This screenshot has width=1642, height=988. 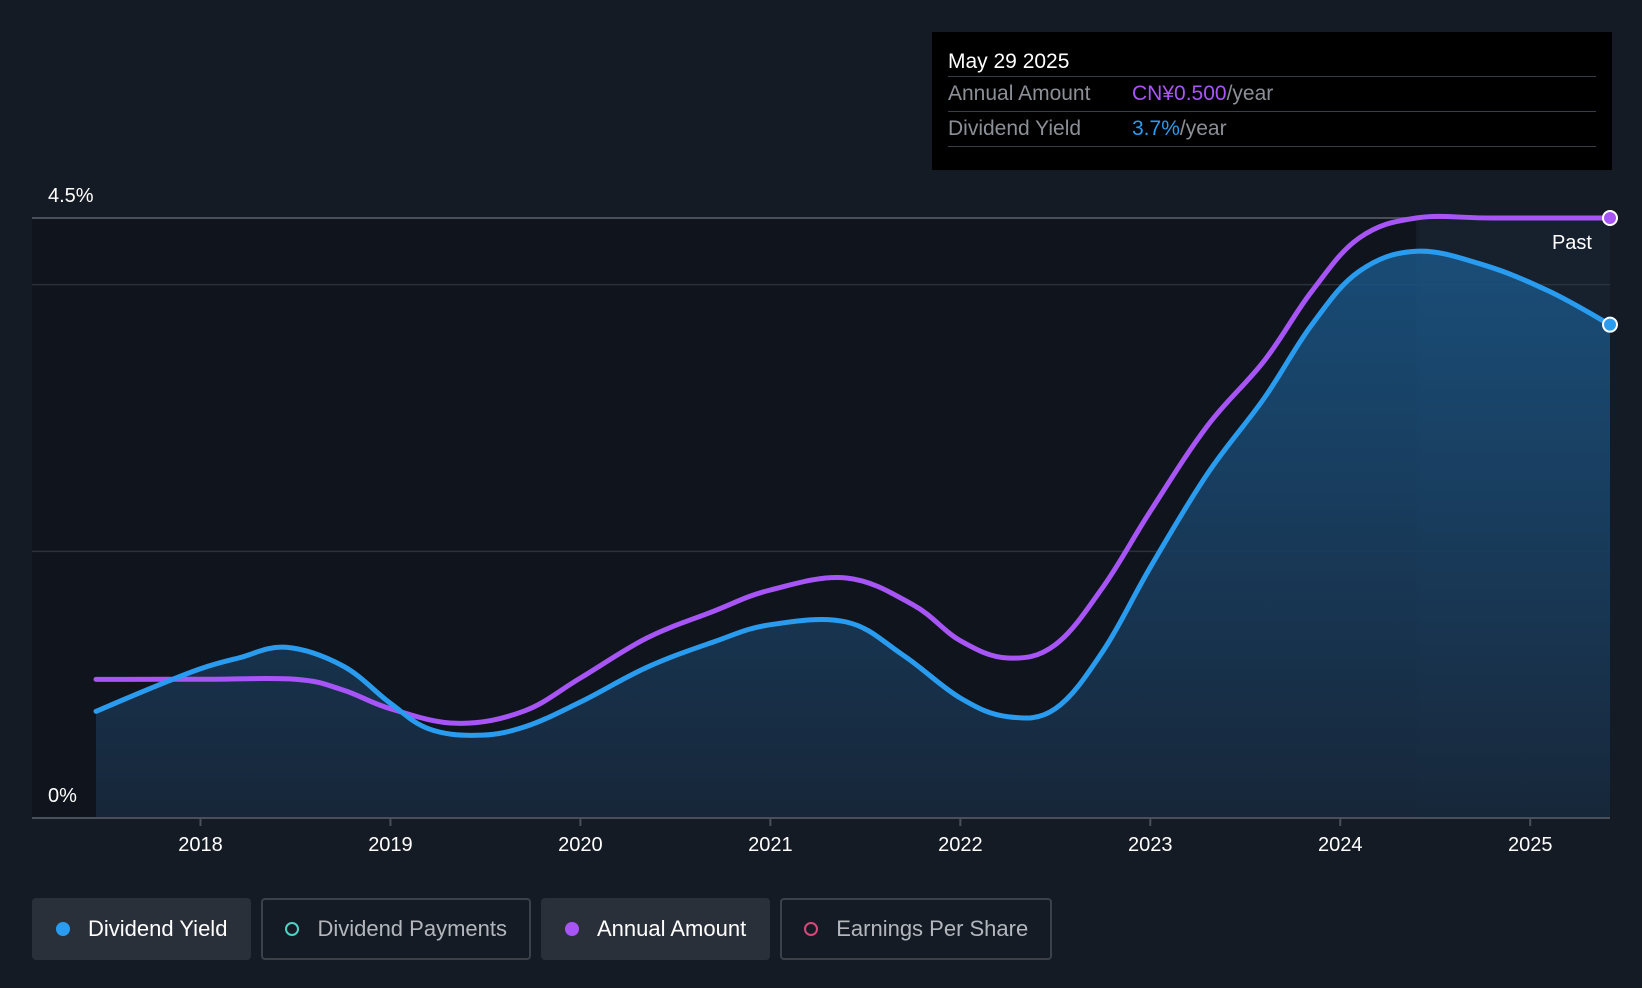 I want to click on dividend-yield-endpoint, so click(x=1610, y=324).